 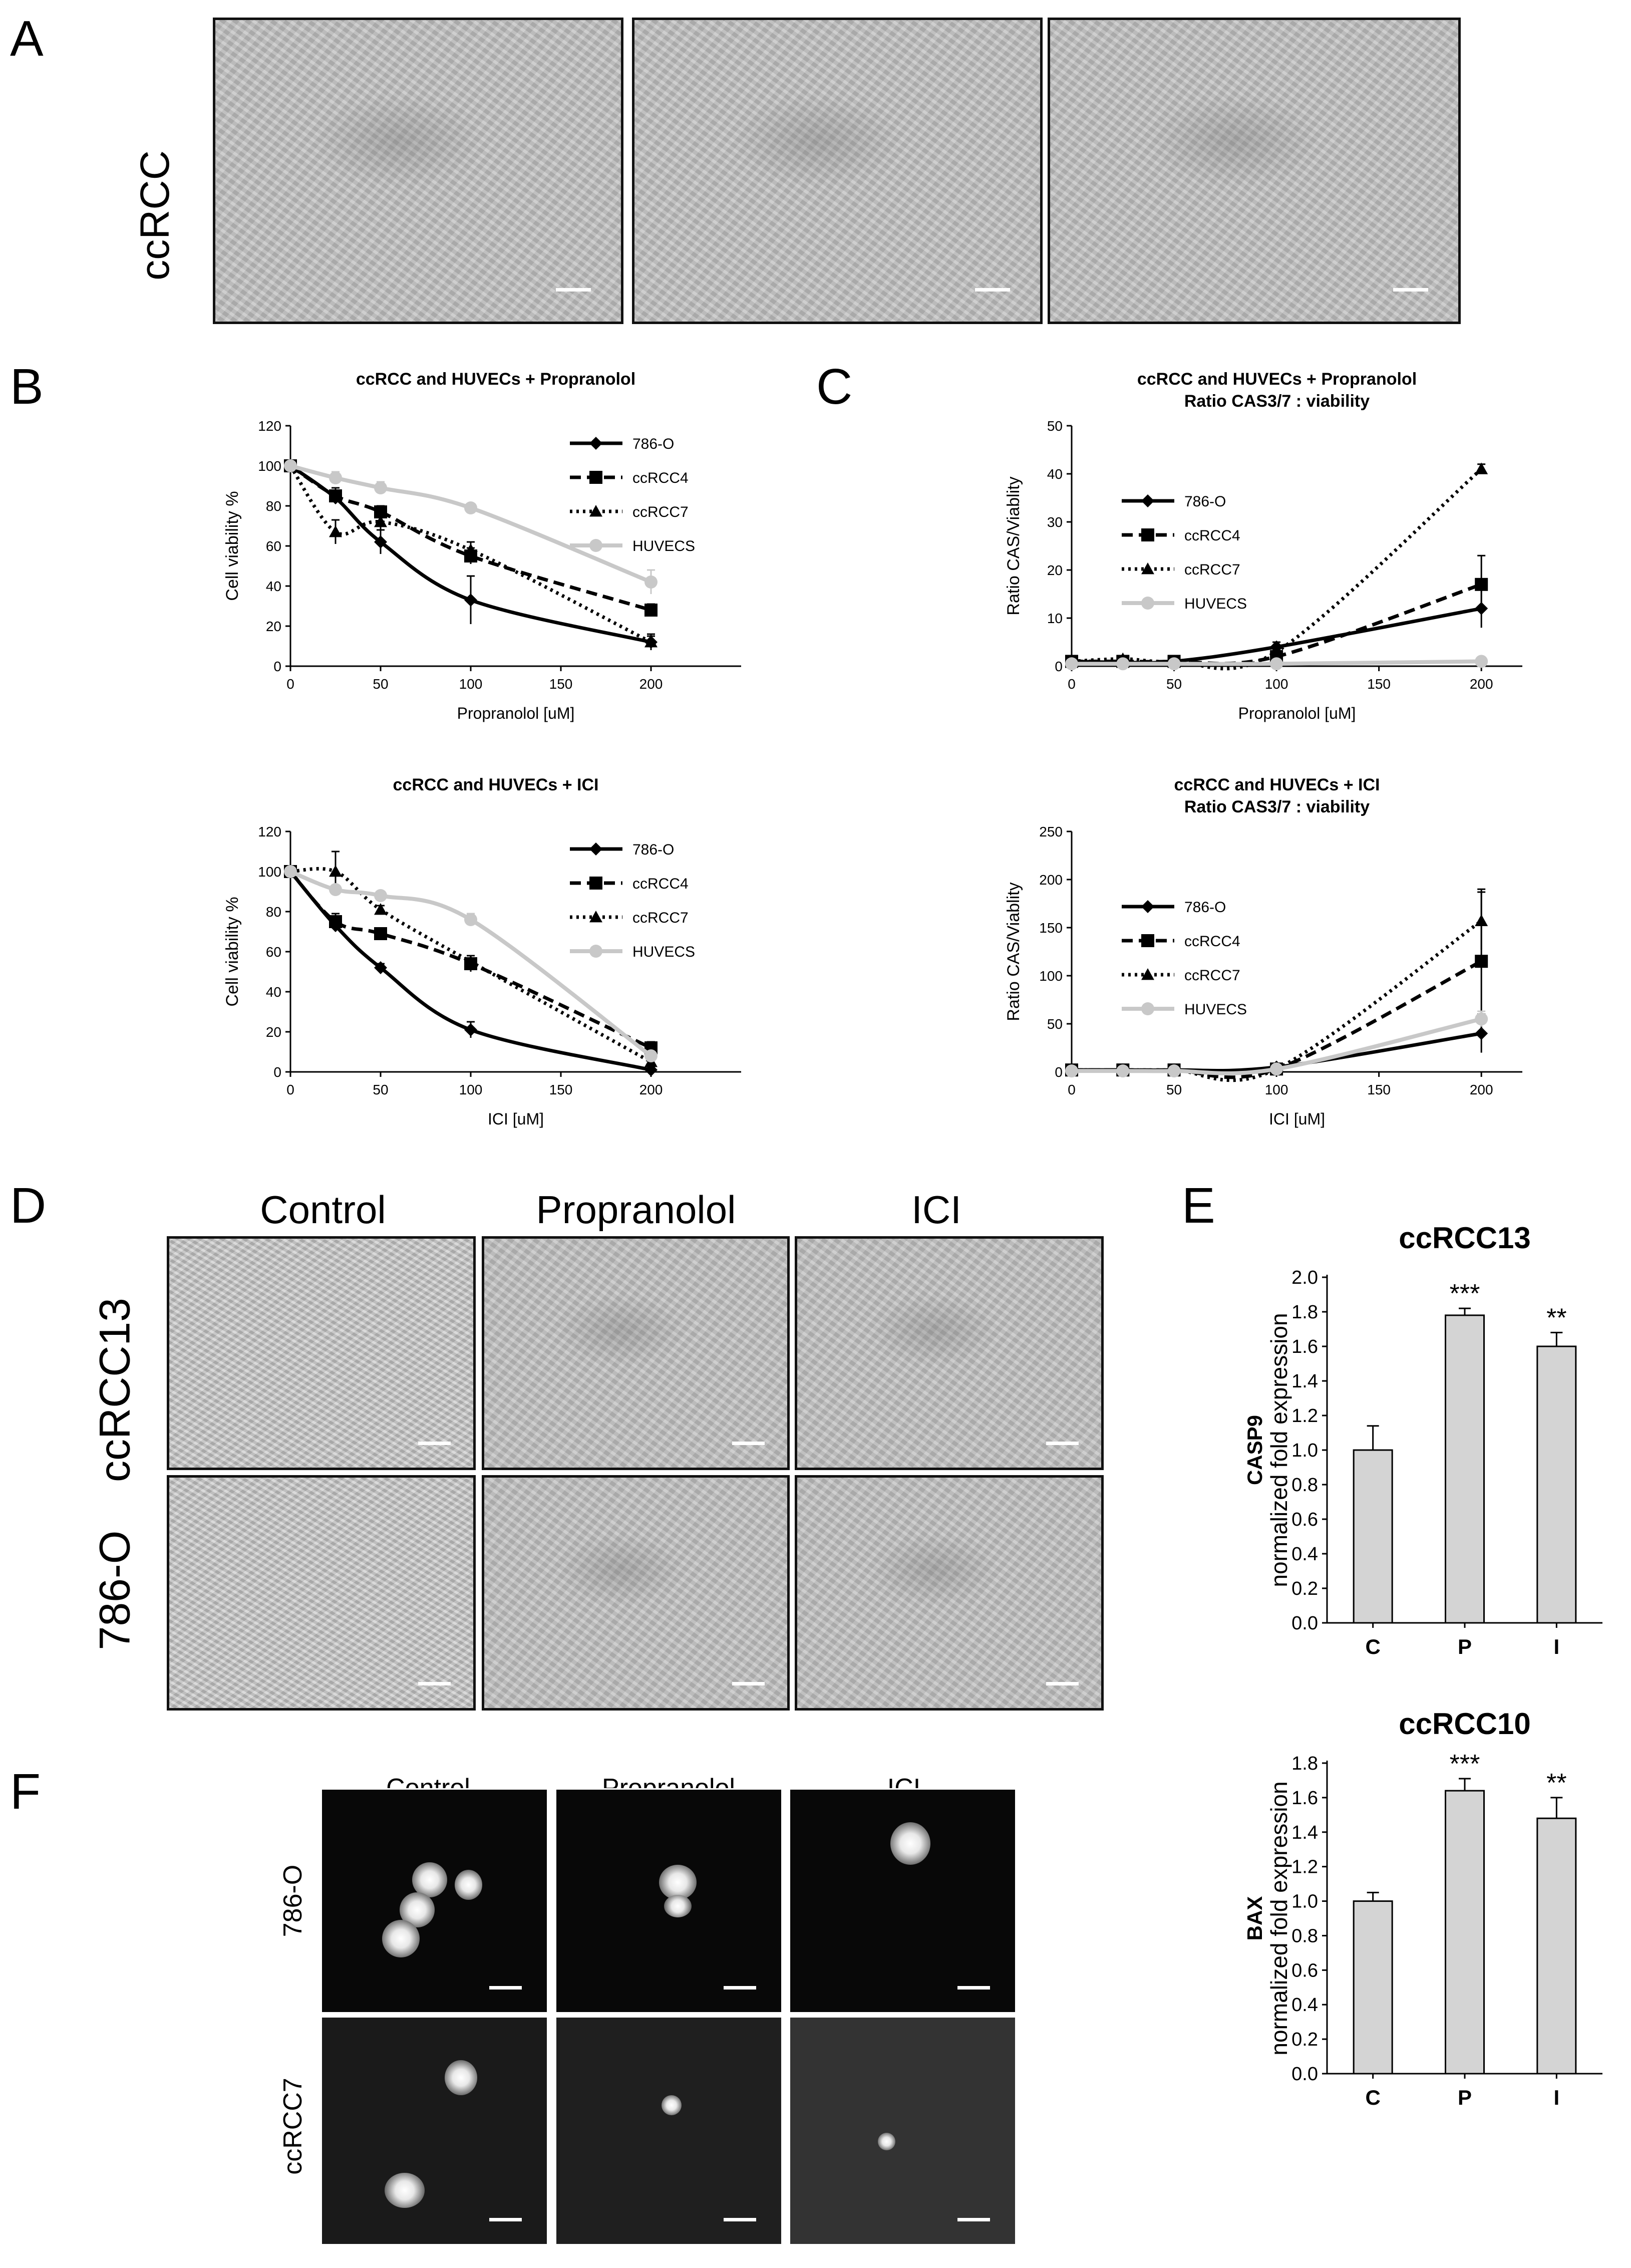 I want to click on chart-subtitle: Ratio CAS3/7 : viability, so click(x=1277, y=401).